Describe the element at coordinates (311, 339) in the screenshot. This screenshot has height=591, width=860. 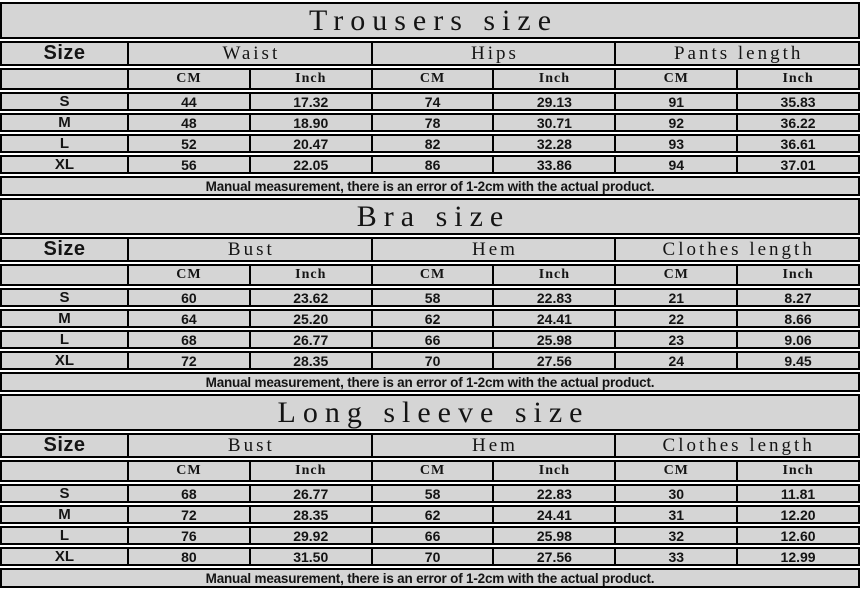
I see `cell-value: 26.77` at that location.